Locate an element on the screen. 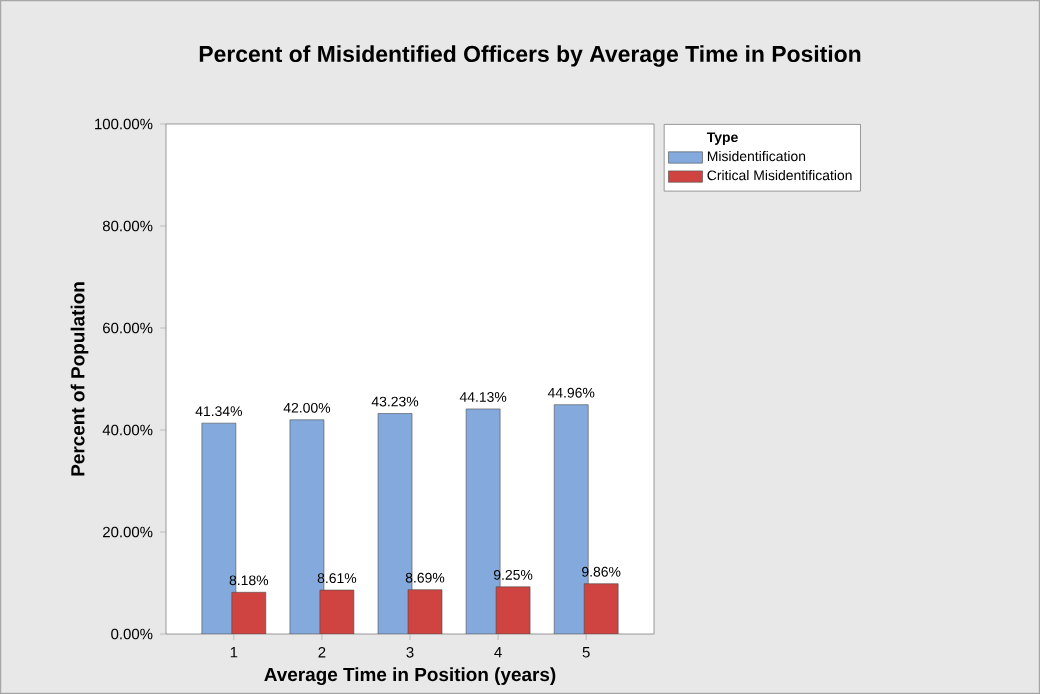  chart-title: Percent of Misidentified Officers by Average Time in Position is located at coordinates (530, 56).